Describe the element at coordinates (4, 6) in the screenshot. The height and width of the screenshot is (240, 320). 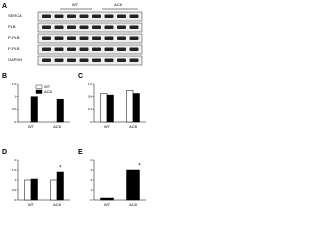
I see `panel-label: A` at that location.